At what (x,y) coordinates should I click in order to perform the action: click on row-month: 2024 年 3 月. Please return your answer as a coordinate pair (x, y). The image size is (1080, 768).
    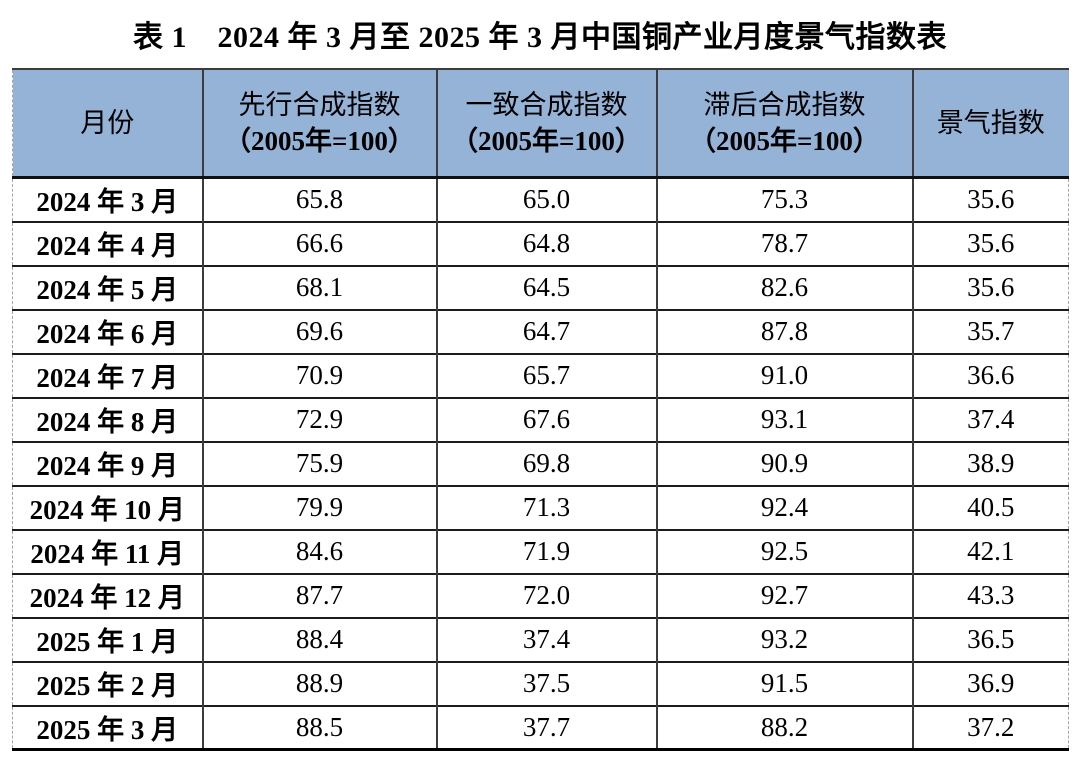
    Looking at the image, I should click on (107, 202).